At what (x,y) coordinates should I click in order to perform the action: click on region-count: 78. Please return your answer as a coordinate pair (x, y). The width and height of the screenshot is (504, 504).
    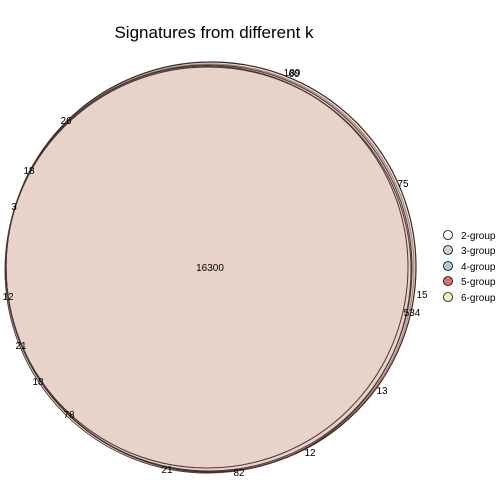
    Looking at the image, I should click on (69, 415).